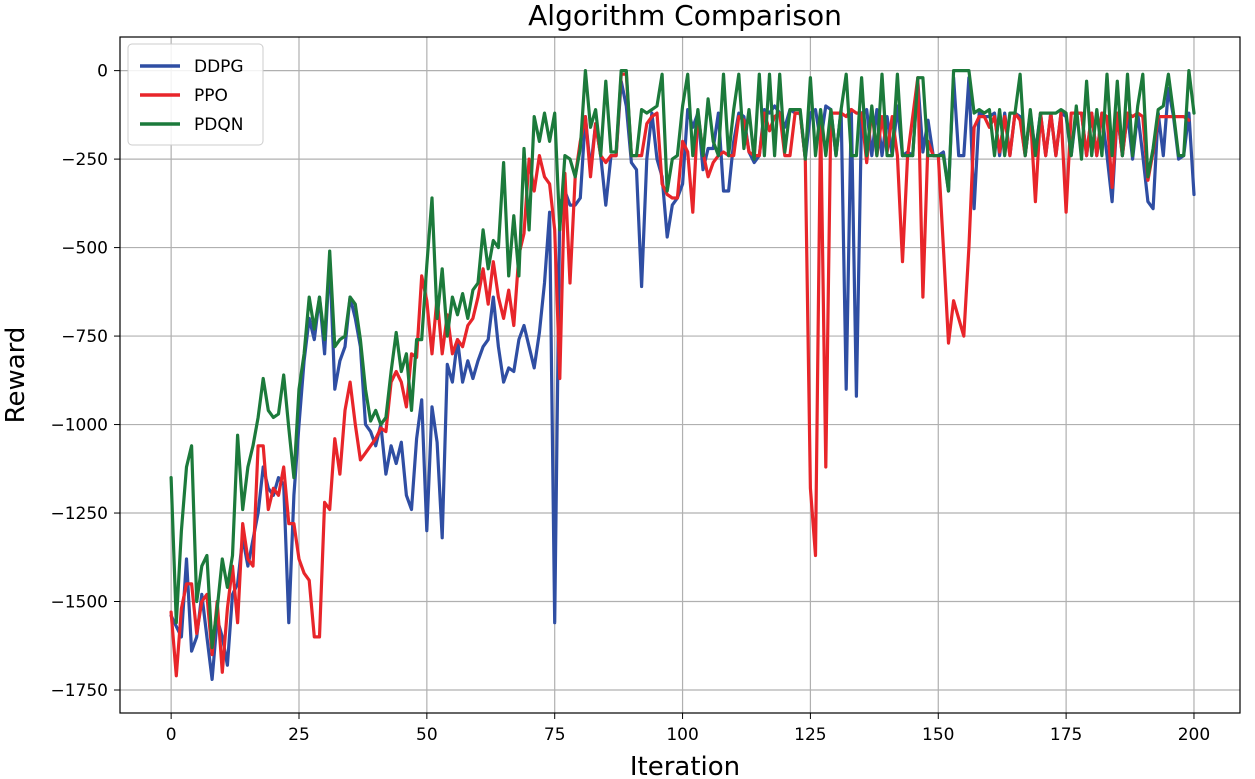 Image resolution: width=1255 pixels, height=779 pixels. Describe the element at coordinates (79, 426) in the screenshot. I see `y-tick-label: −1000` at that location.